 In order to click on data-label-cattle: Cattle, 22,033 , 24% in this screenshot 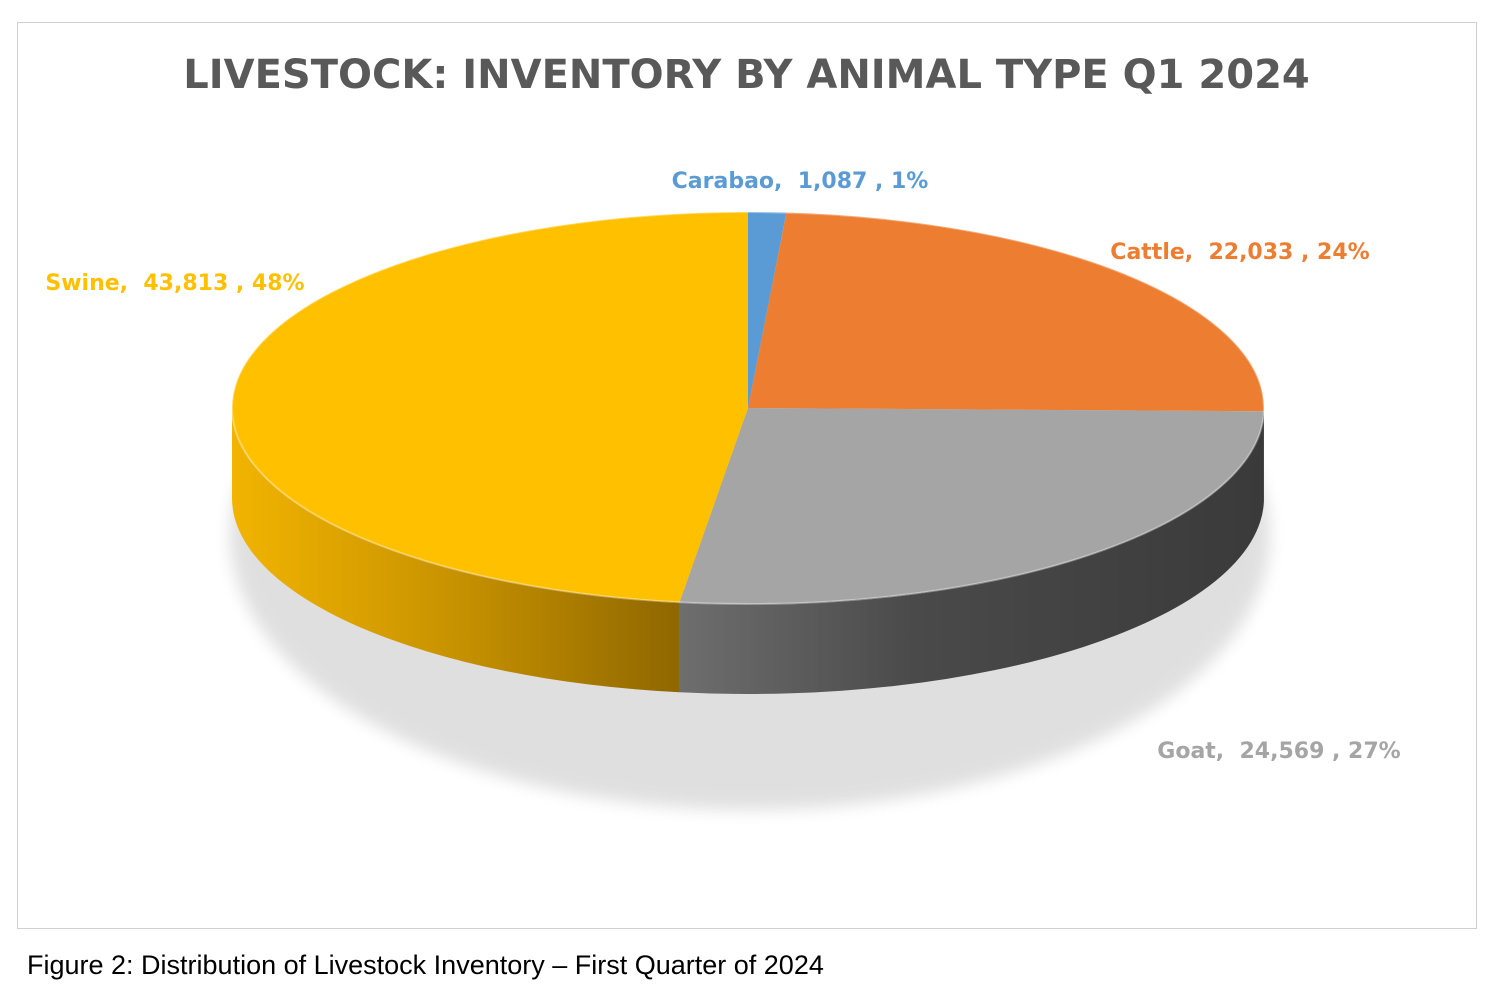, I will do `click(1239, 252)`.